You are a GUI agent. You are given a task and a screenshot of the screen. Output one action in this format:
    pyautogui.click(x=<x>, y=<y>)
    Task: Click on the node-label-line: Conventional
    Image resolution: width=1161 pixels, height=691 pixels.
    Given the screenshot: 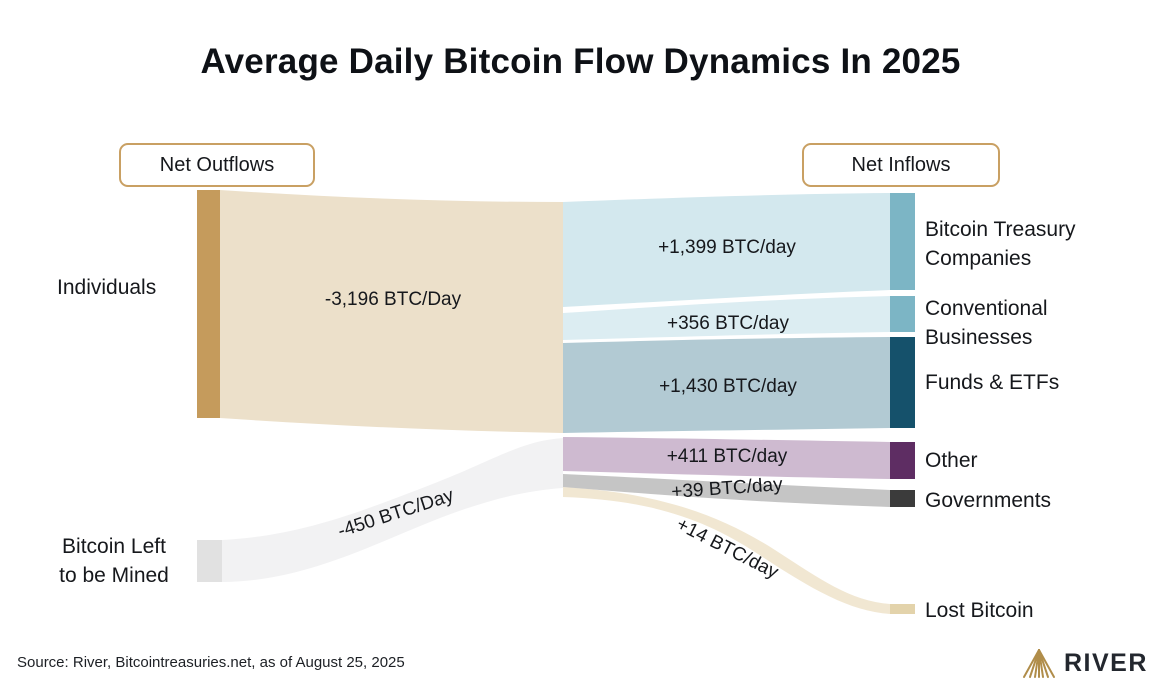 What is the action you would take?
    pyautogui.click(x=986, y=308)
    